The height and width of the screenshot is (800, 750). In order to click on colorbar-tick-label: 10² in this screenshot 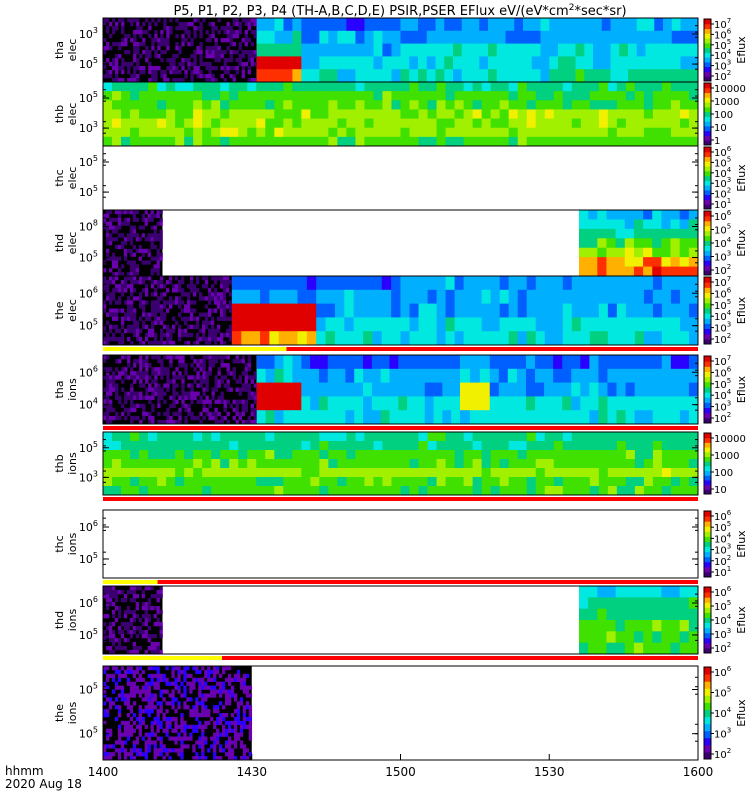, I will do `click(722, 648)`.